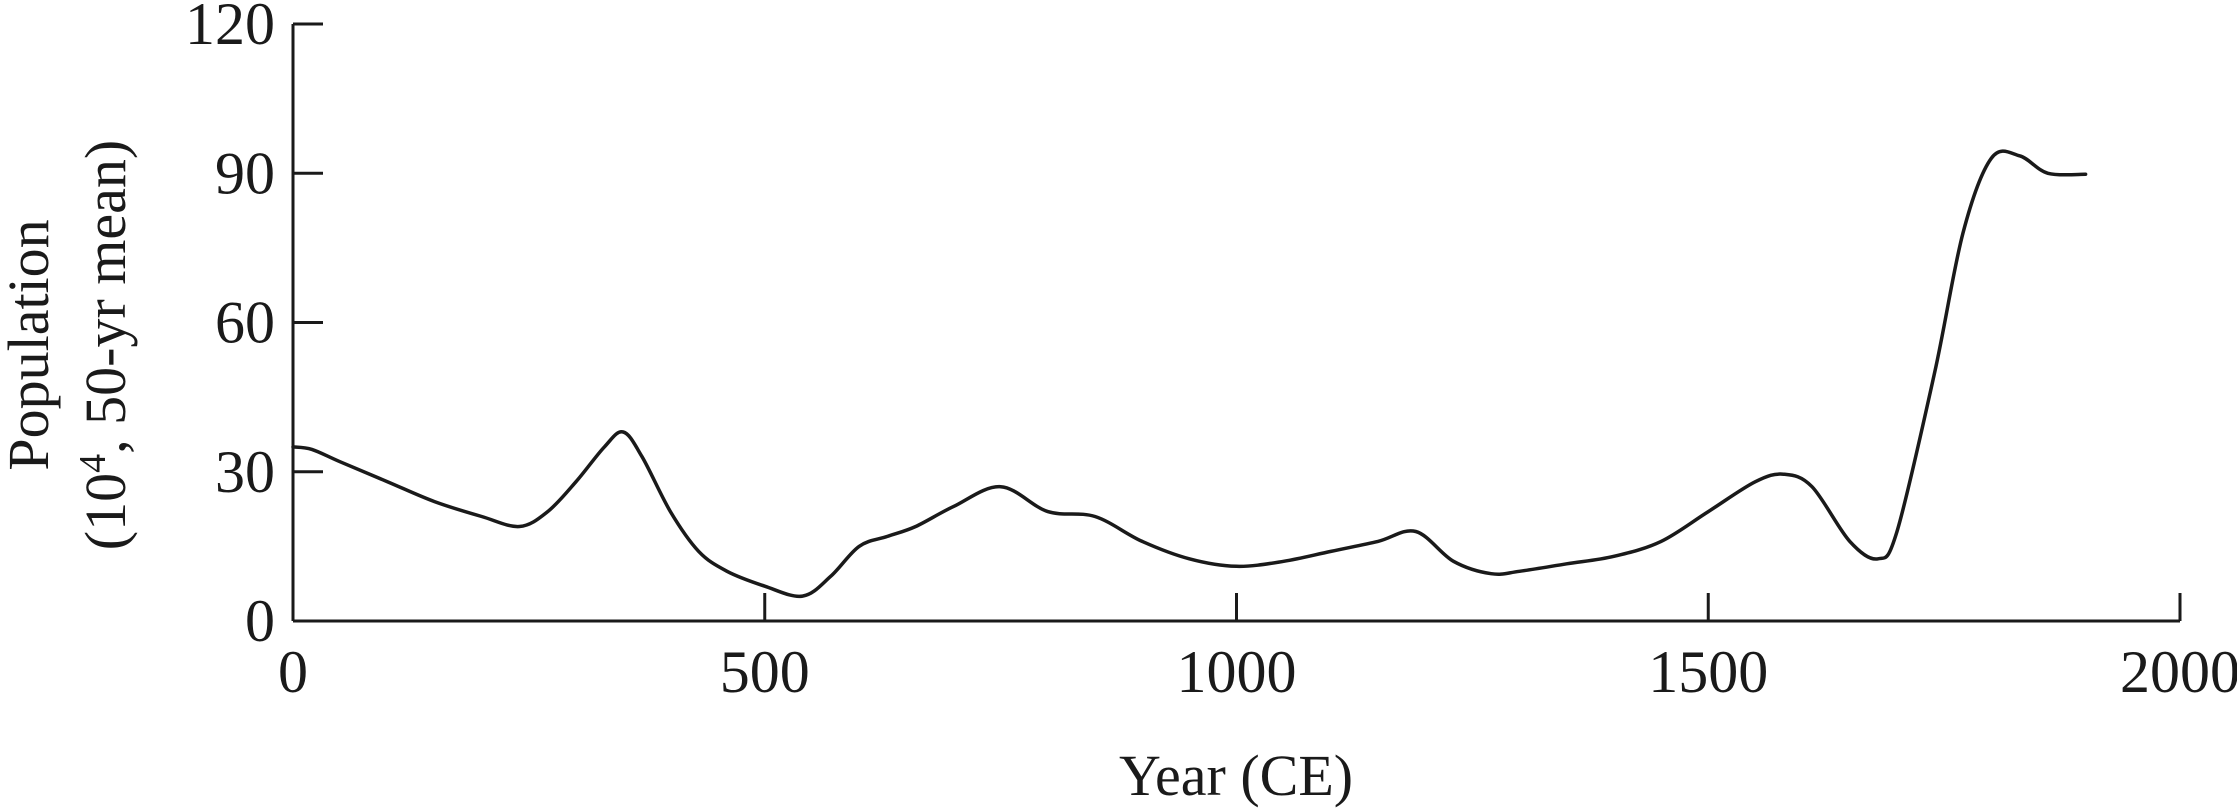  Describe the element at coordinates (30, 344) in the screenshot. I see `y-axis-title: Population` at that location.